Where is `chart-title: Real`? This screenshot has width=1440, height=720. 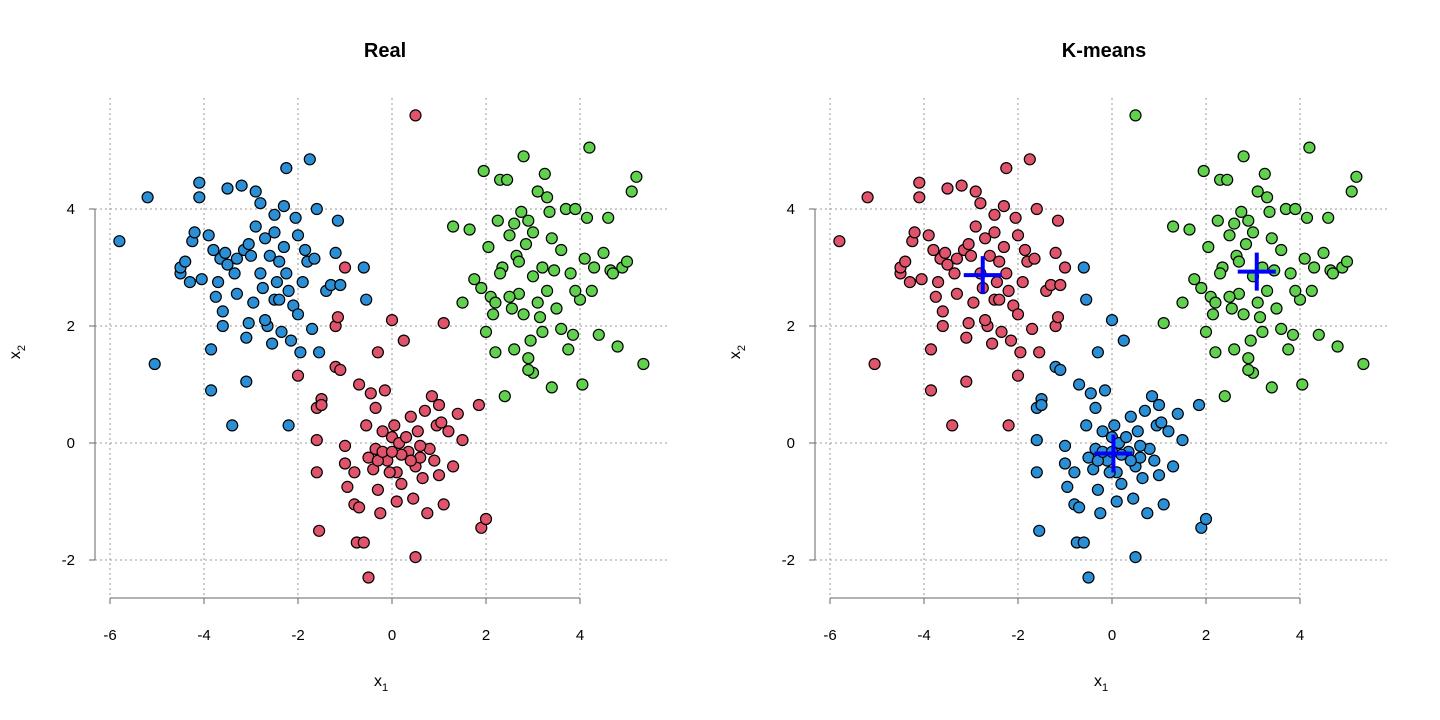
chart-title: Real is located at coordinates (385, 51).